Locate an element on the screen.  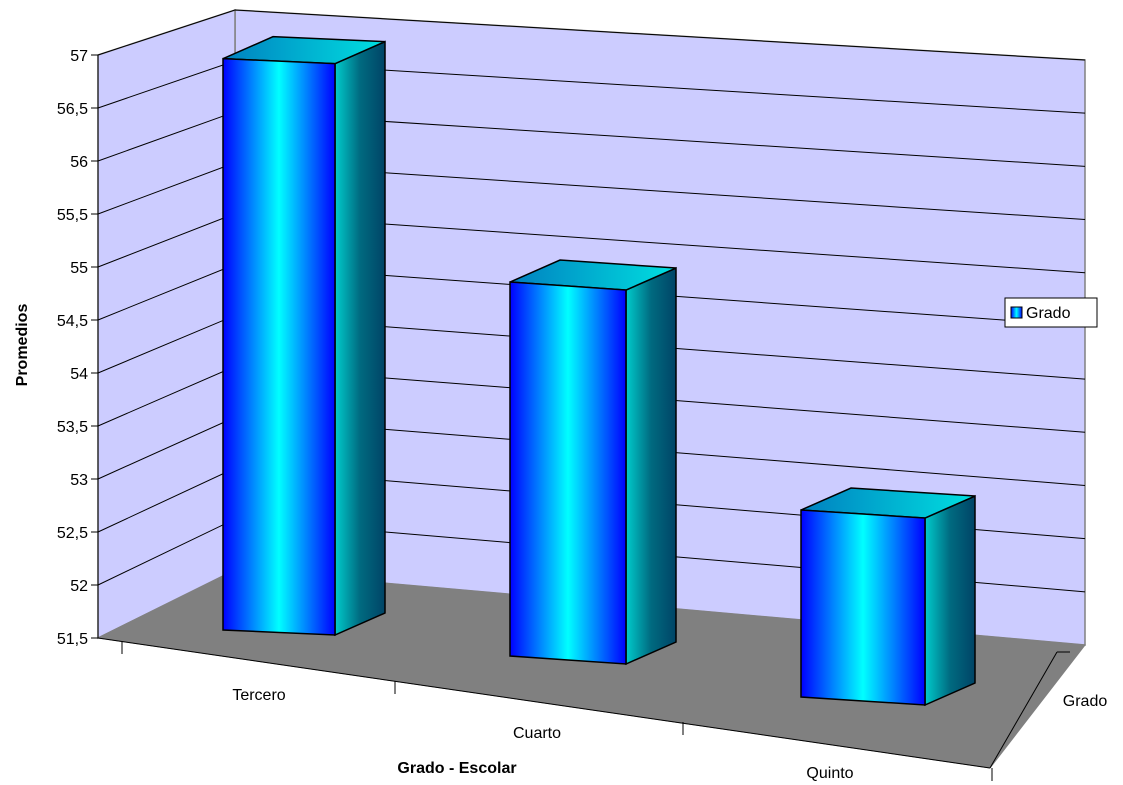
y-tick-label: 51,5 is located at coordinates (72, 639).